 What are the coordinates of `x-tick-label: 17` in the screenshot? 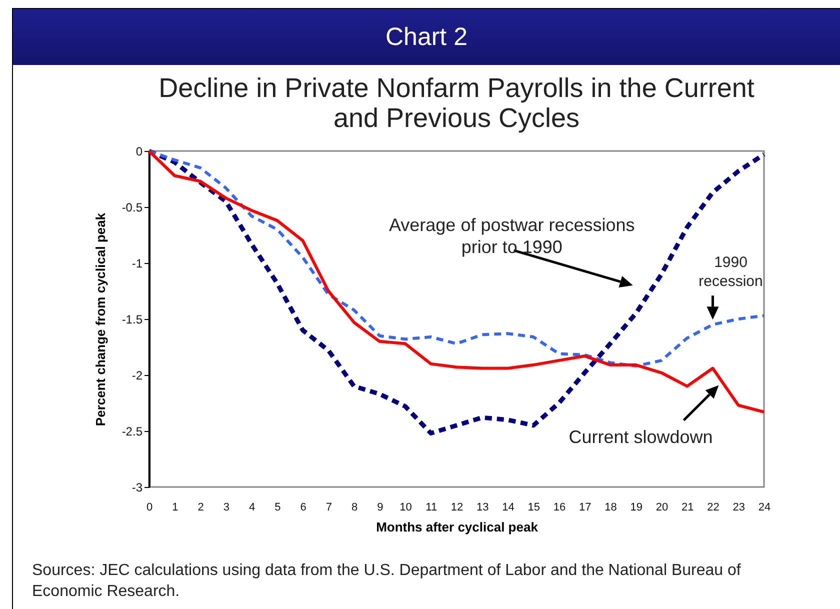 It's located at (585, 508).